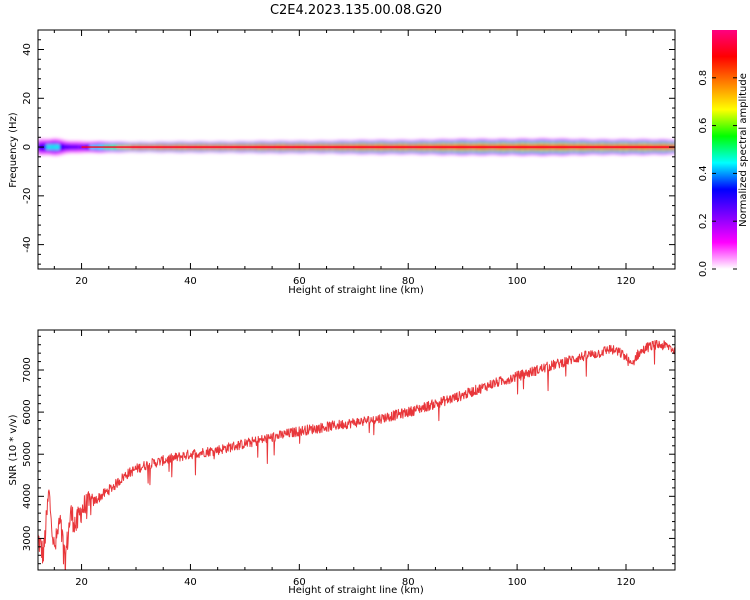 The width and height of the screenshot is (750, 600). I want to click on snr-x-tick-label: 20, so click(81, 582).